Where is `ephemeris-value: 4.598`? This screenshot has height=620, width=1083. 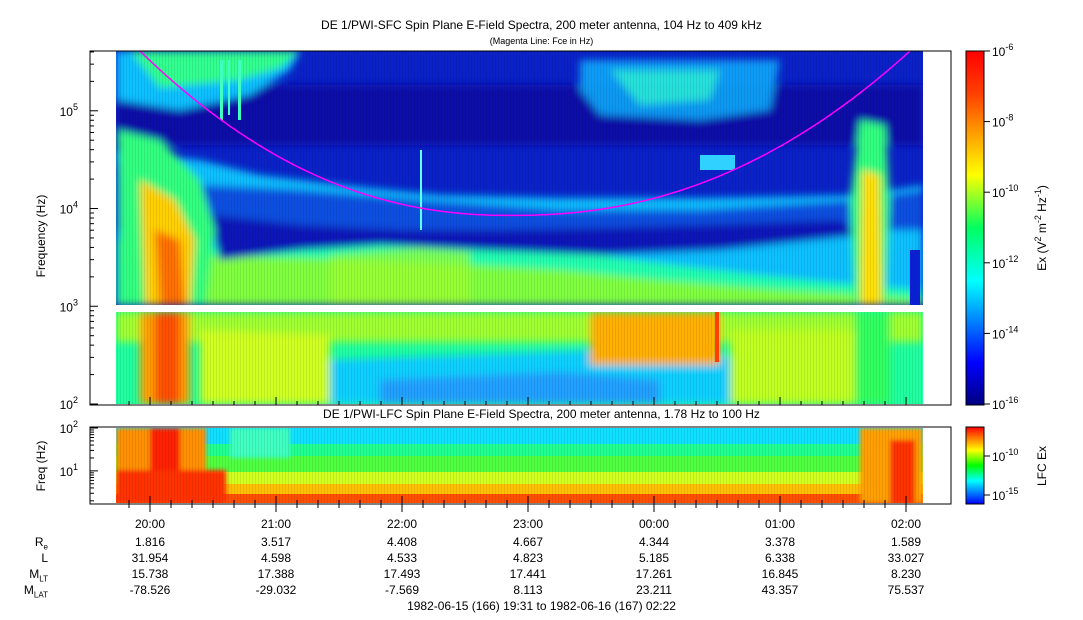 ephemeris-value: 4.598 is located at coordinates (276, 558).